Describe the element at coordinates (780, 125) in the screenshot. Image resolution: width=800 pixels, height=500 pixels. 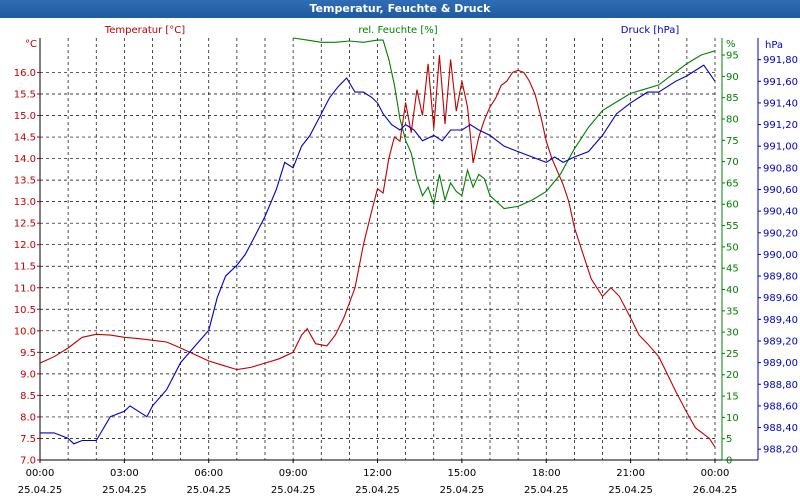
I see `pressure-tick-label: 991,20` at that location.